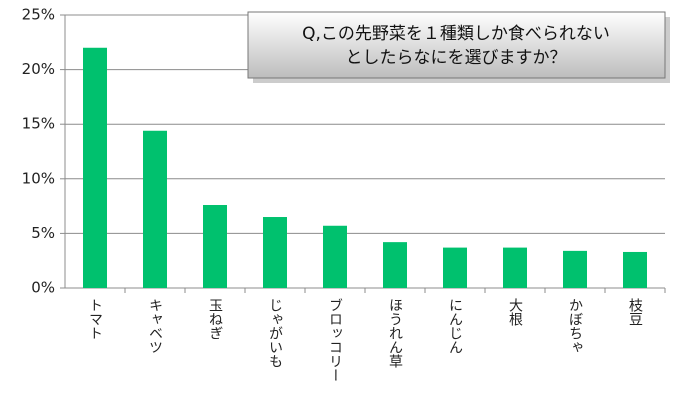 This screenshot has width=680, height=406. Describe the element at coordinates (95, 319) in the screenshot. I see `x-tick-label: トマト` at that location.